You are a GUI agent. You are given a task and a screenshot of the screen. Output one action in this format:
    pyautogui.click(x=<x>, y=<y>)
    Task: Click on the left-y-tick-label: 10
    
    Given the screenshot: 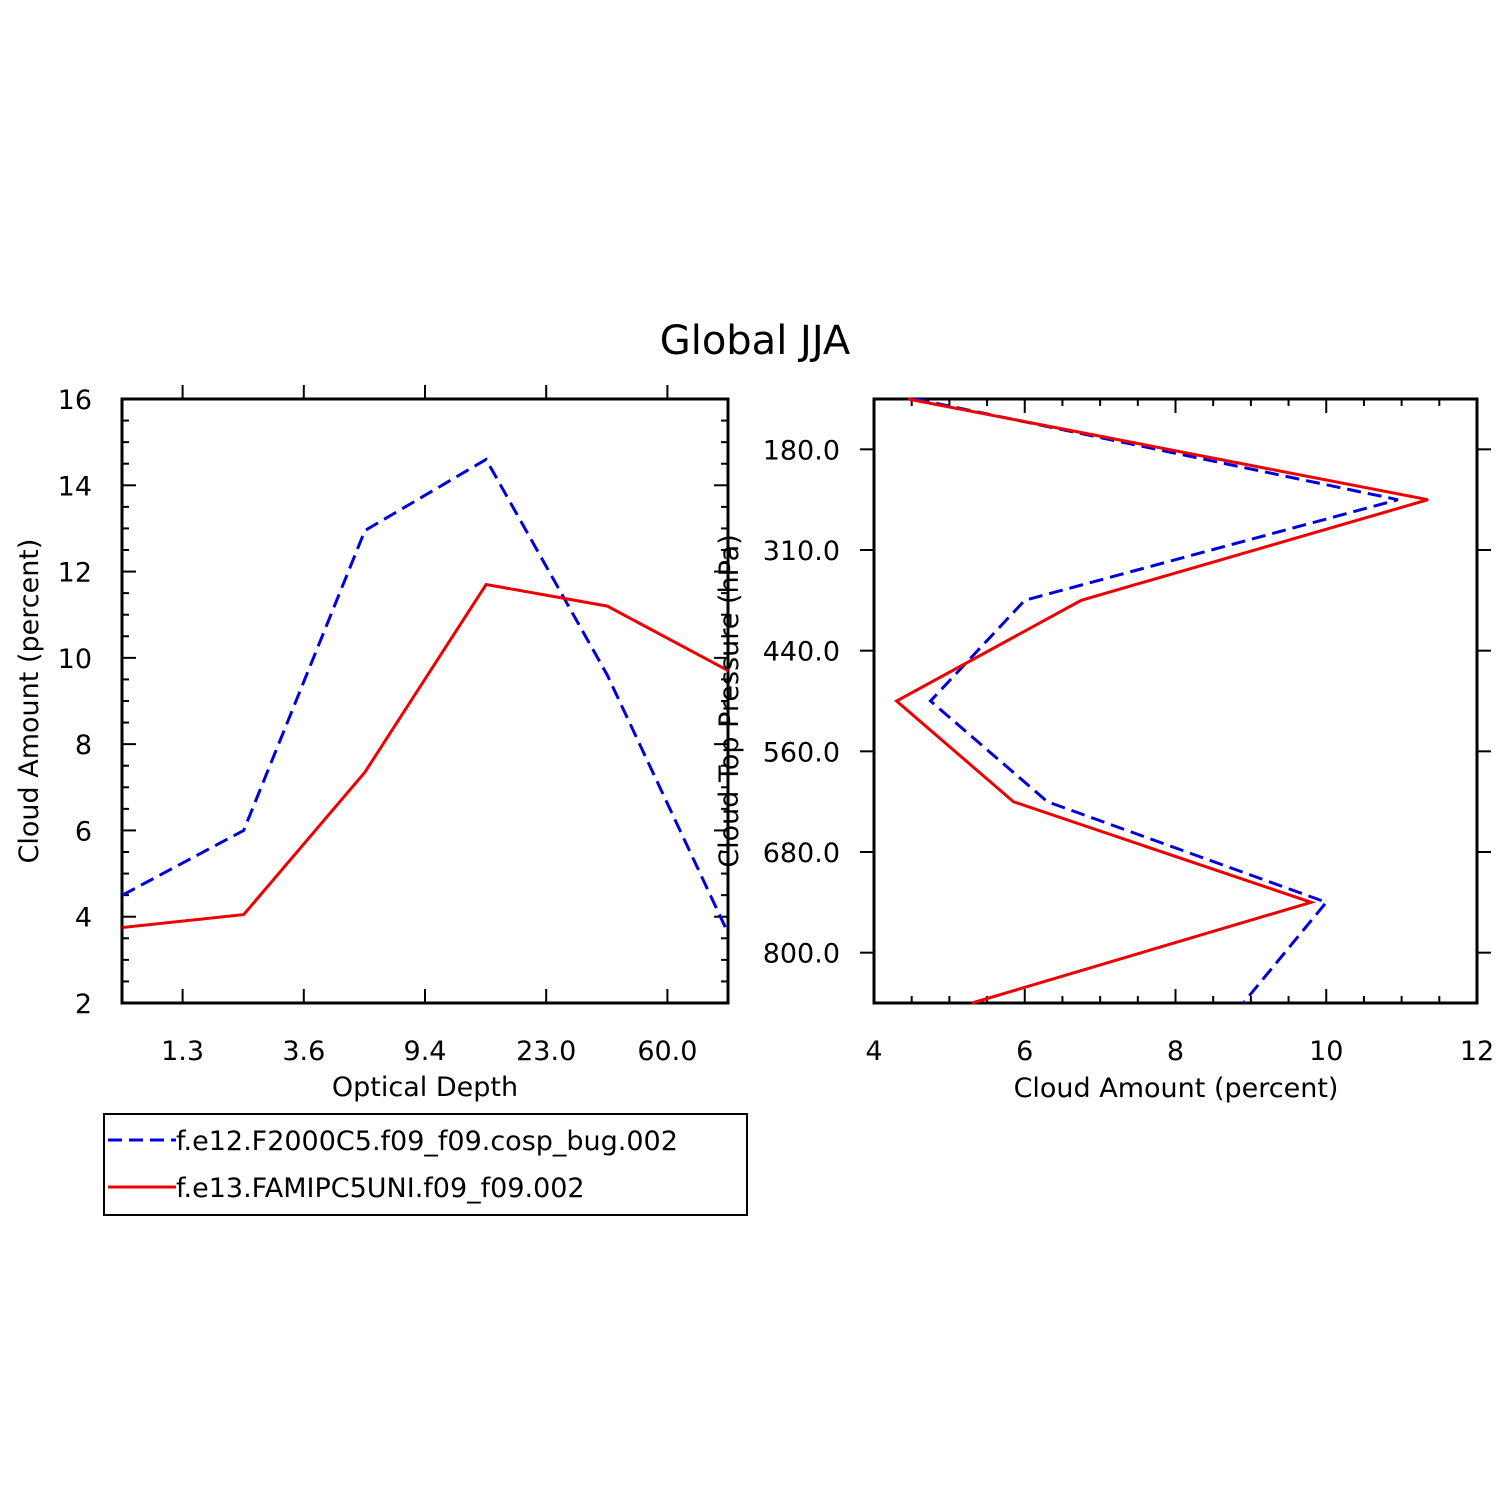 What is the action you would take?
    pyautogui.click(x=75, y=659)
    